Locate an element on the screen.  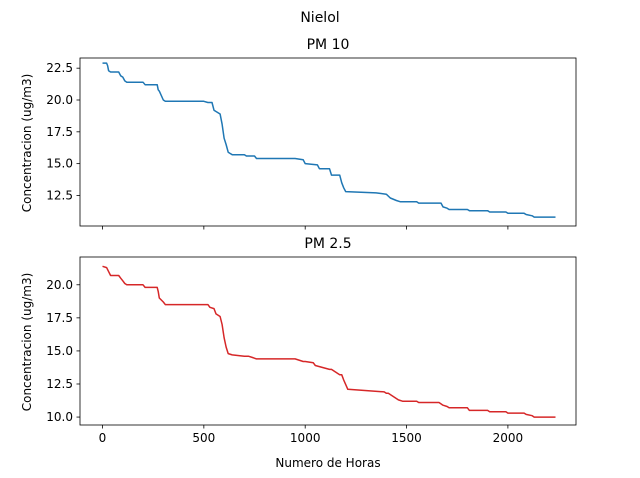
pm25-x-tick-label: 1000 is located at coordinates (305, 438).